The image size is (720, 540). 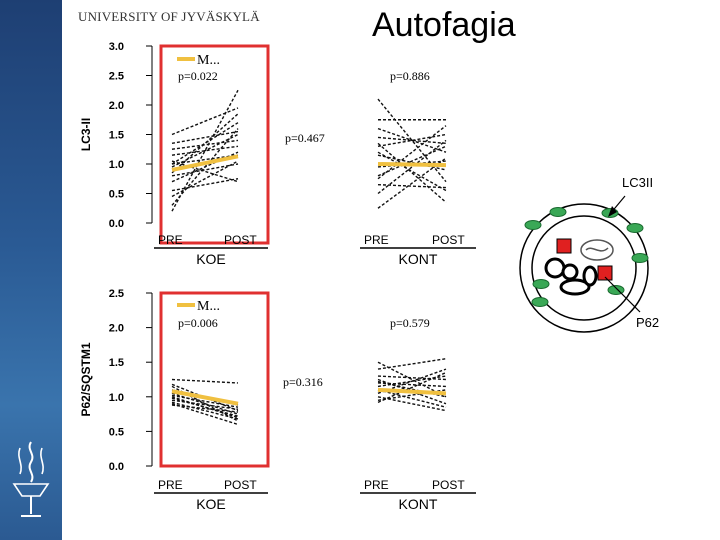 I want to click on y-axis-label: P62/SQSTM1, so click(x=86, y=379).